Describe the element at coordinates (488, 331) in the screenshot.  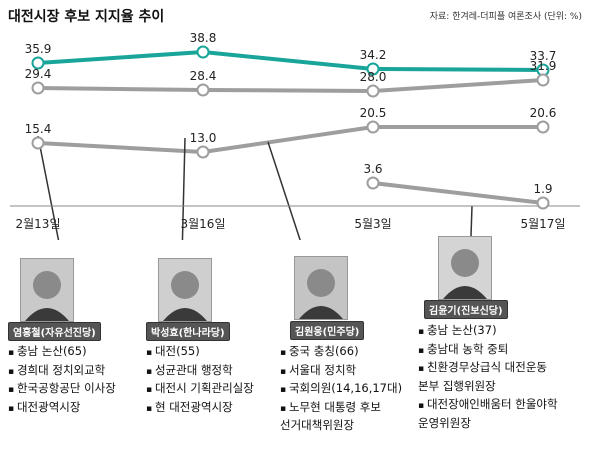
I see `info-item: 충남 논산(37)` at that location.